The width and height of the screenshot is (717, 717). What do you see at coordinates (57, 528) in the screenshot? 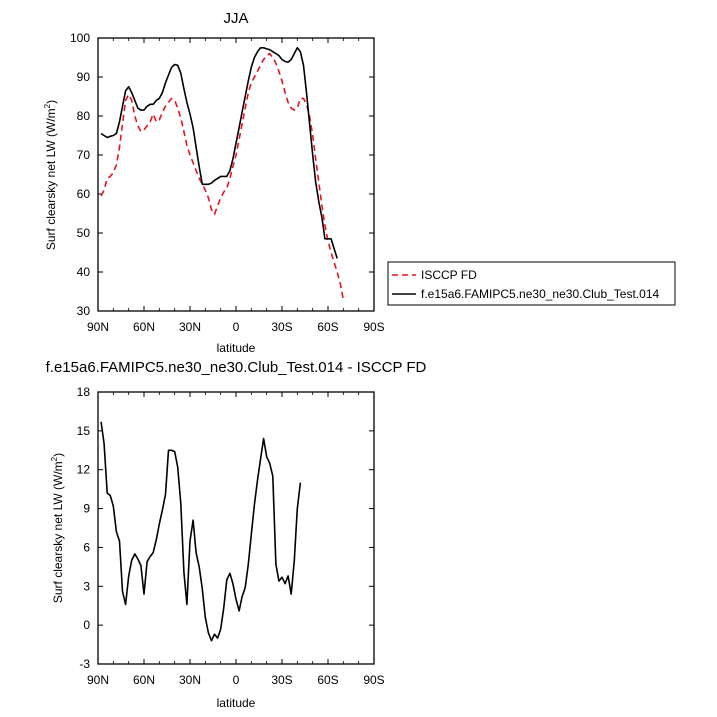
I see `bottom-y-axis-label: Surf clearsky net LW (W/m2)` at bounding box center [57, 528].